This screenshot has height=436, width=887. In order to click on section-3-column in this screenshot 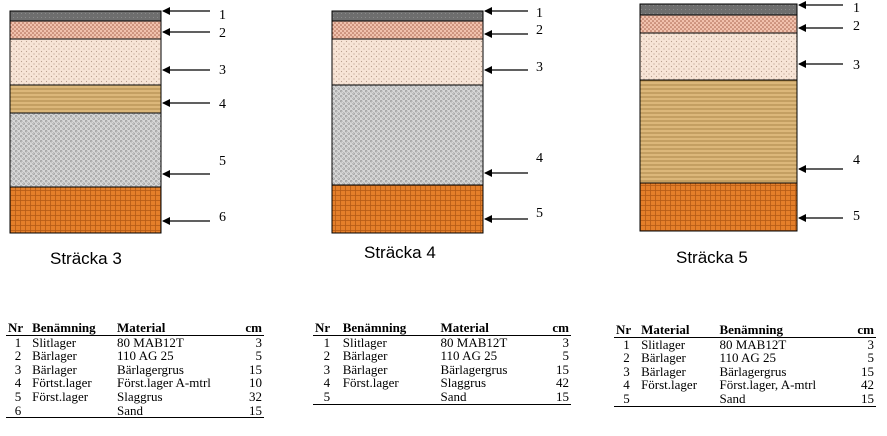, I will do `click(85, 122)`.